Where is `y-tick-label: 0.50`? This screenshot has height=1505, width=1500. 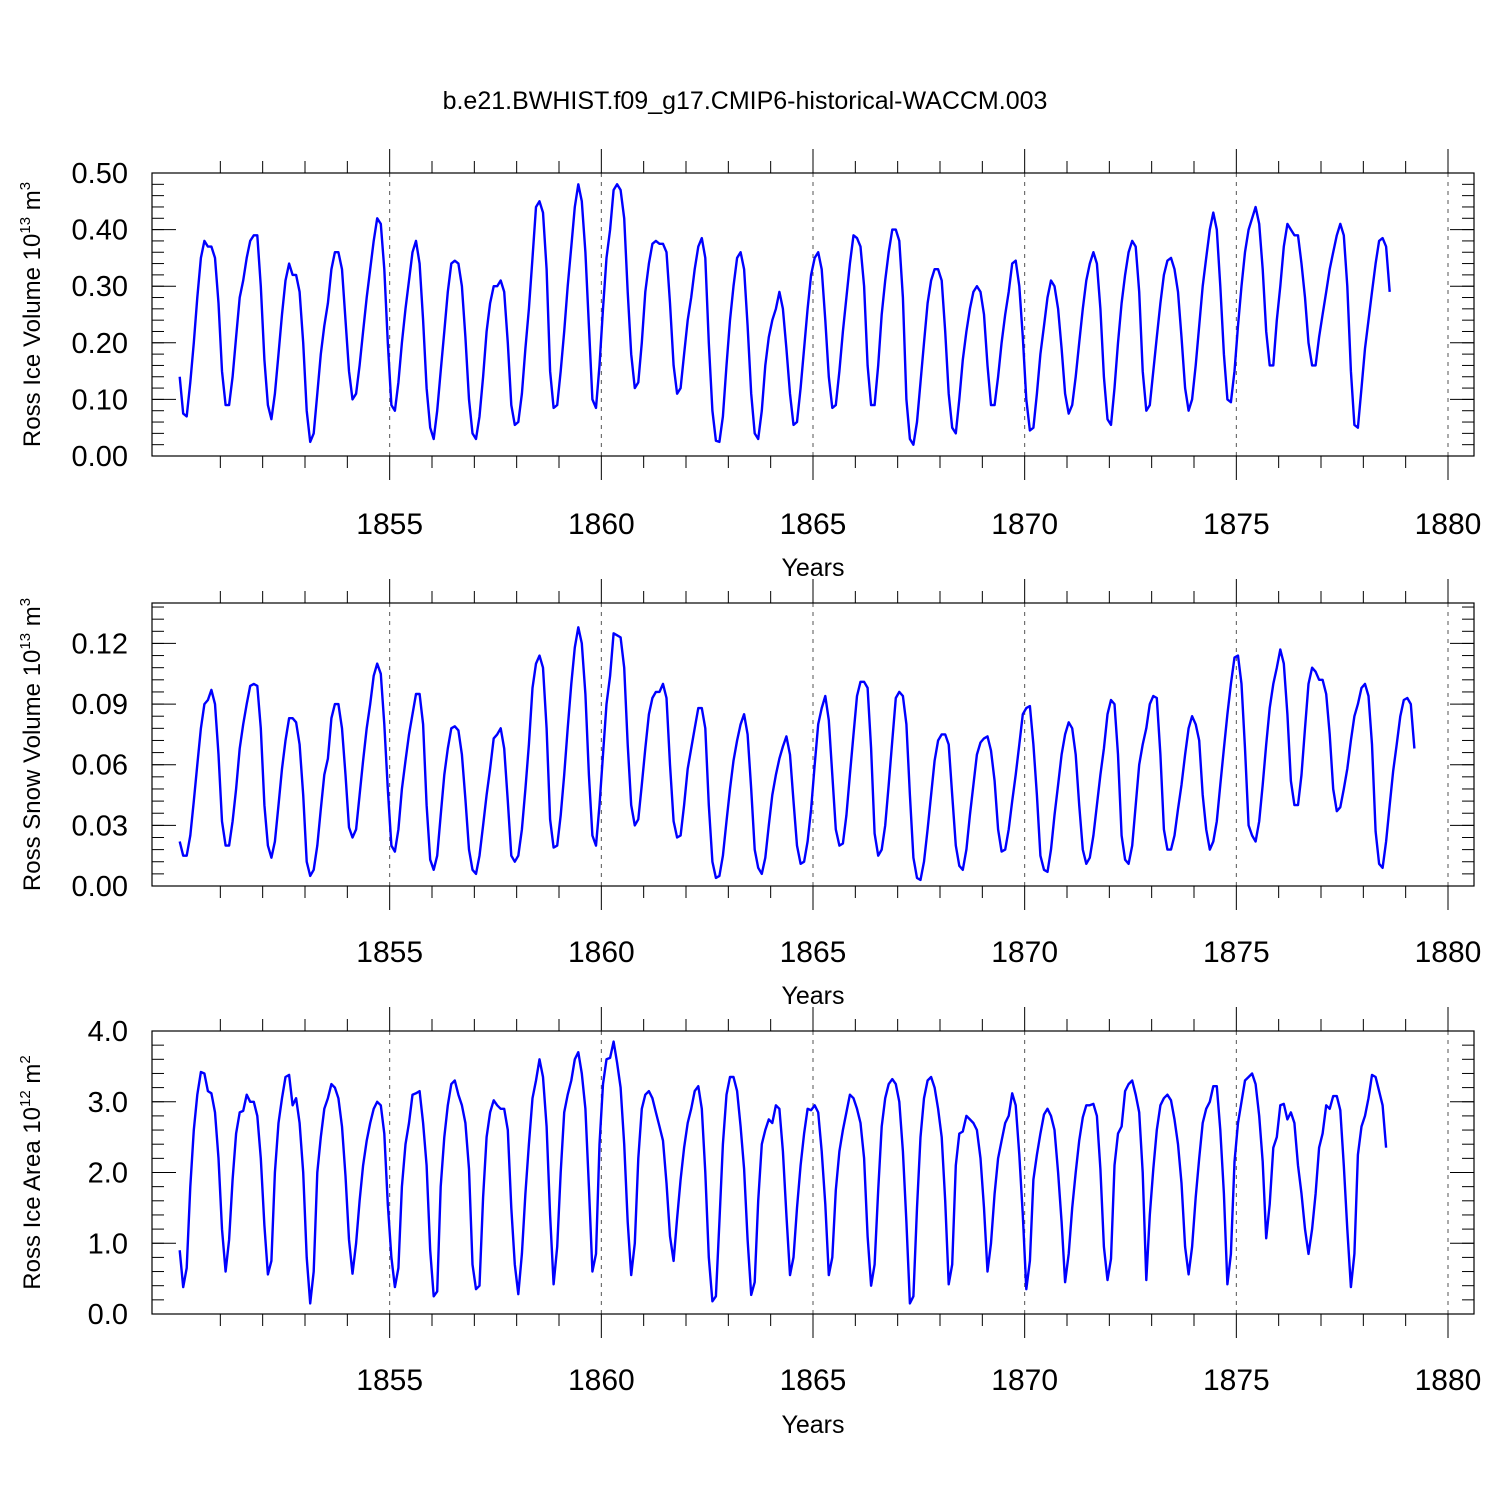 y-tick-label: 0.50 is located at coordinates (100, 174).